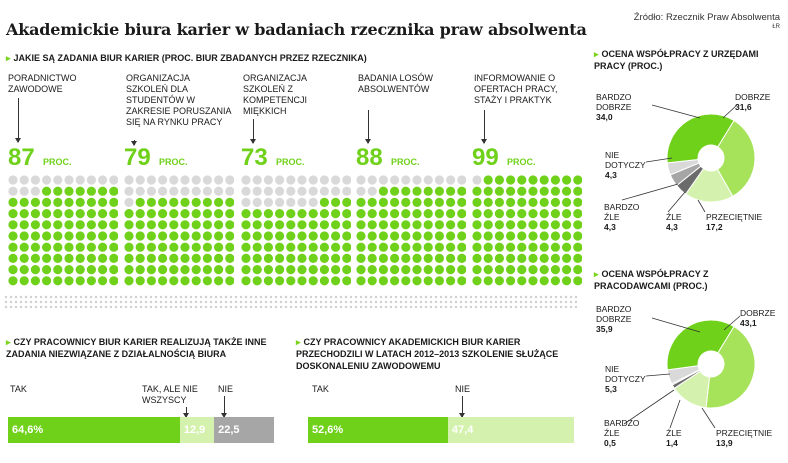  Describe the element at coordinates (776, 27) in the screenshot. I see `author-initials: ŁR` at that location.